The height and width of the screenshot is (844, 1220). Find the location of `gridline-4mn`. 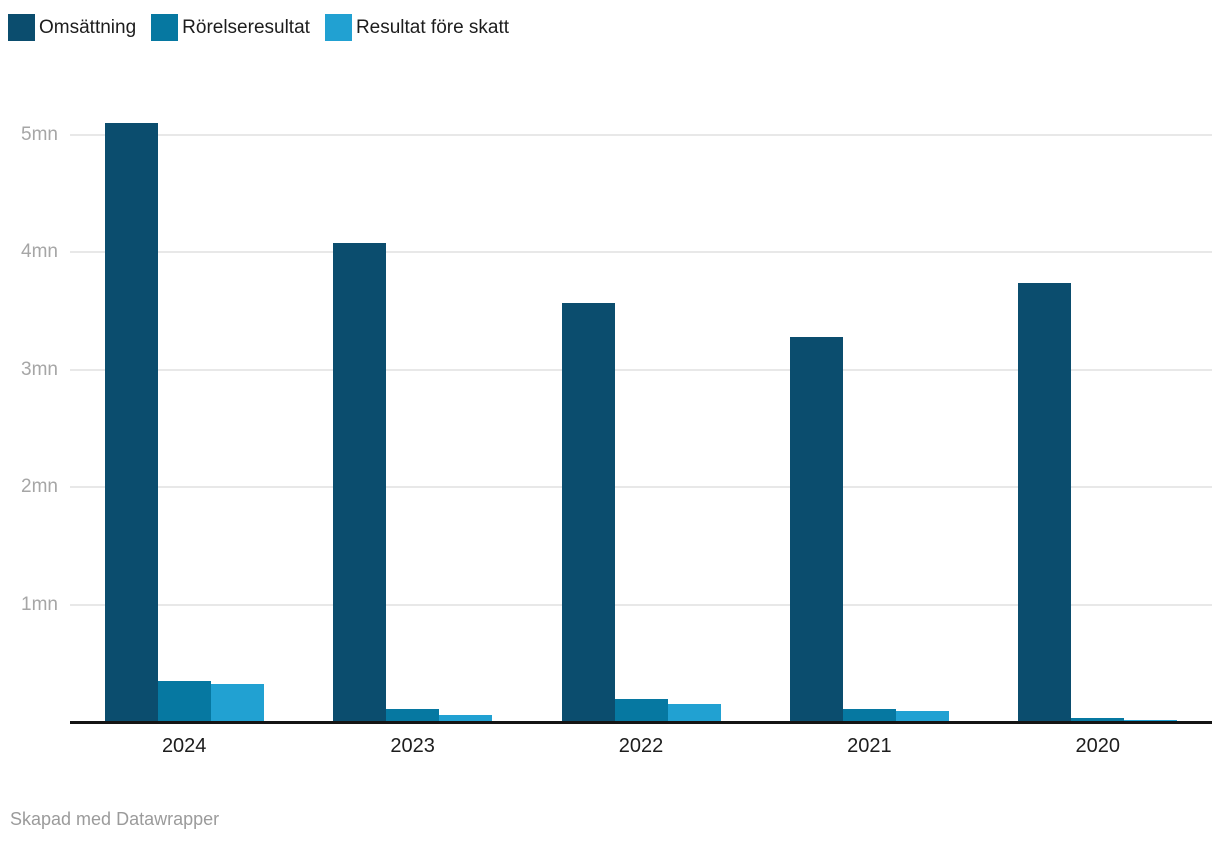

gridline-4mn is located at coordinates (641, 252).